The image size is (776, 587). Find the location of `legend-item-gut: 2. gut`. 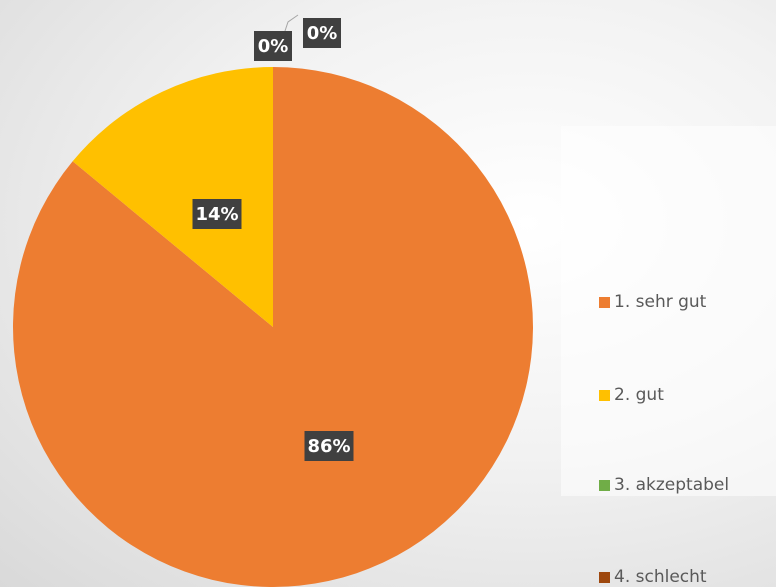

legend-item-gut: 2. gut is located at coordinates (631, 395).